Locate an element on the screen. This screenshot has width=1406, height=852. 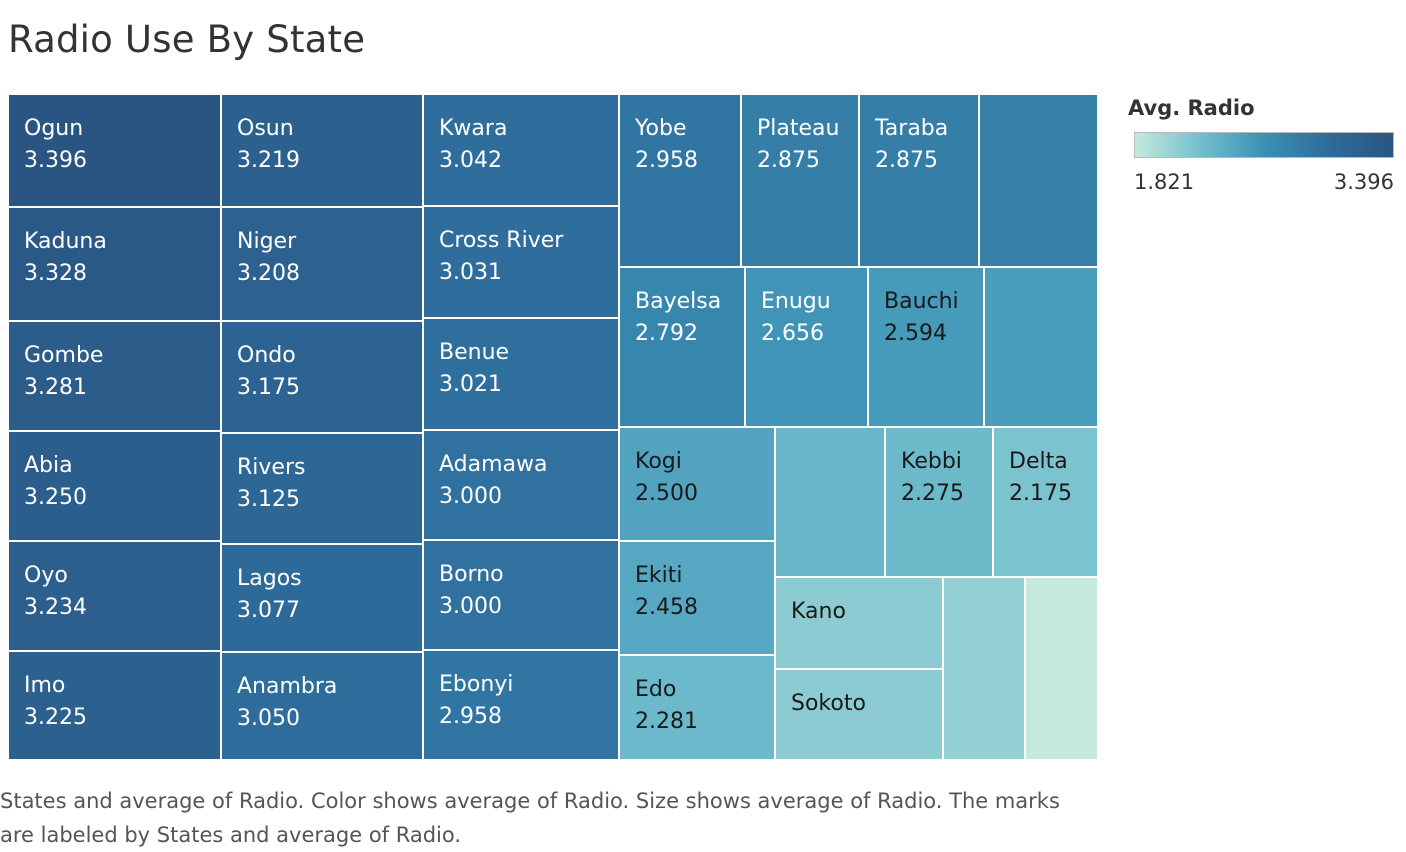
treemap-cell-kaduna: Kaduna 3.328 is located at coordinates (115, 264).